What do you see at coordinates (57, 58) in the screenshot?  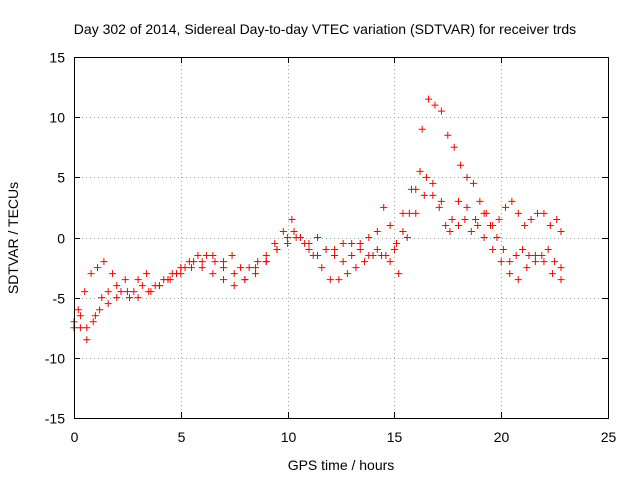 I see `y-tick-label: 15` at bounding box center [57, 58].